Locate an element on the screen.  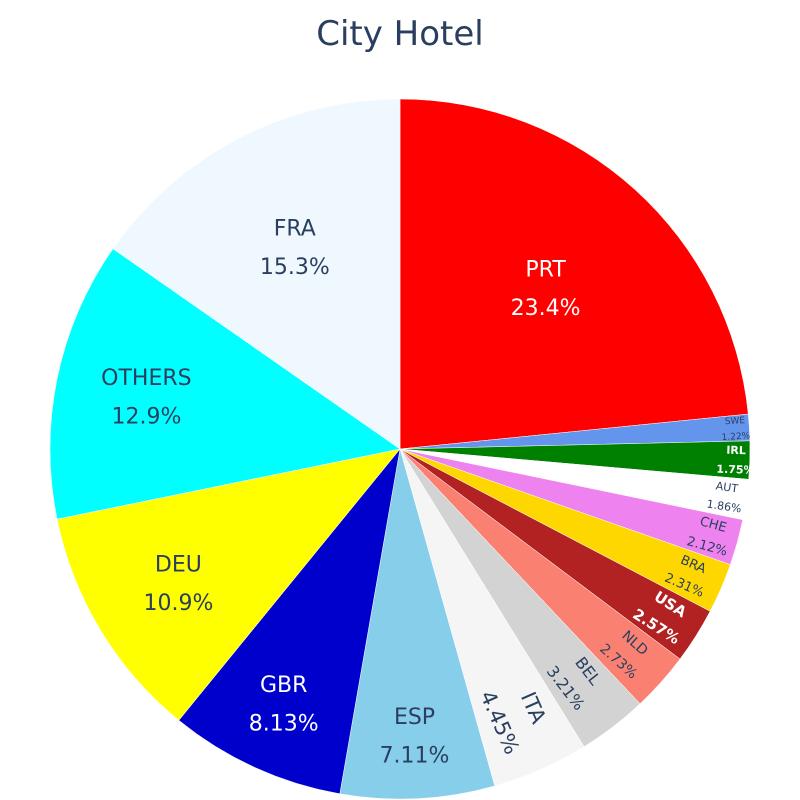
chart-title: City Hotel is located at coordinates (400, 34).